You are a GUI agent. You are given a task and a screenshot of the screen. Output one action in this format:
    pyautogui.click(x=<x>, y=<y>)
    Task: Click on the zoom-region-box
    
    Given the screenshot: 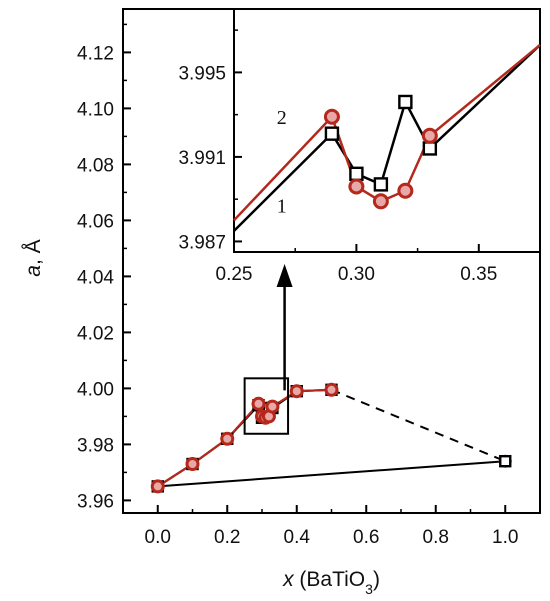 What is the action you would take?
    pyautogui.click(x=266, y=406)
    